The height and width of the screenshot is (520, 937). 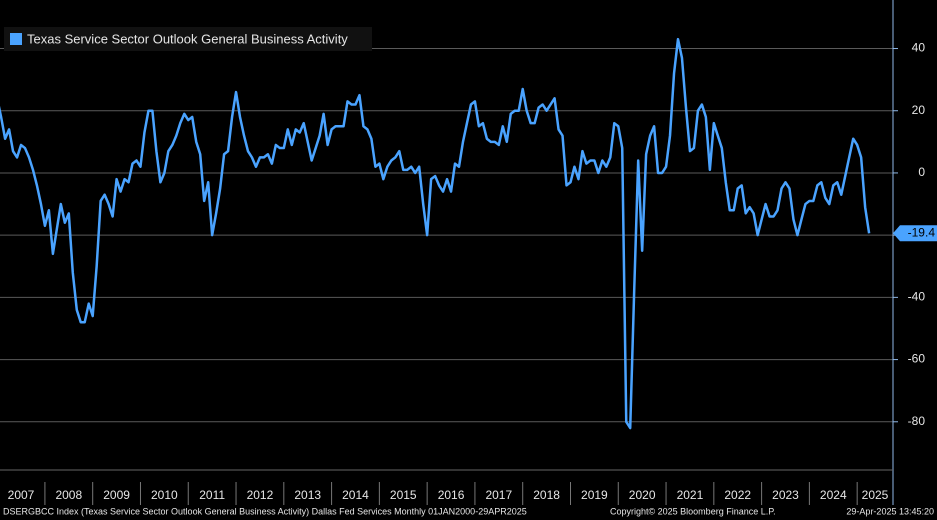 What do you see at coordinates (833, 495) in the screenshot?
I see `x-tick-label: 2024` at bounding box center [833, 495].